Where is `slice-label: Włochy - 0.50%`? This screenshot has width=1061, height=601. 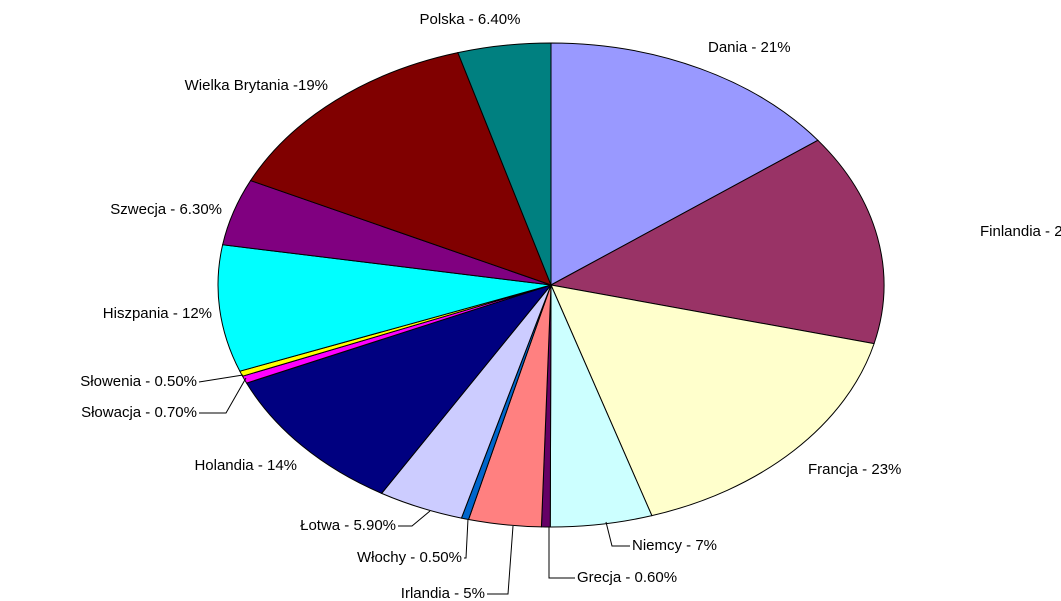 slice-label: Włochy - 0.50% is located at coordinates (409, 557).